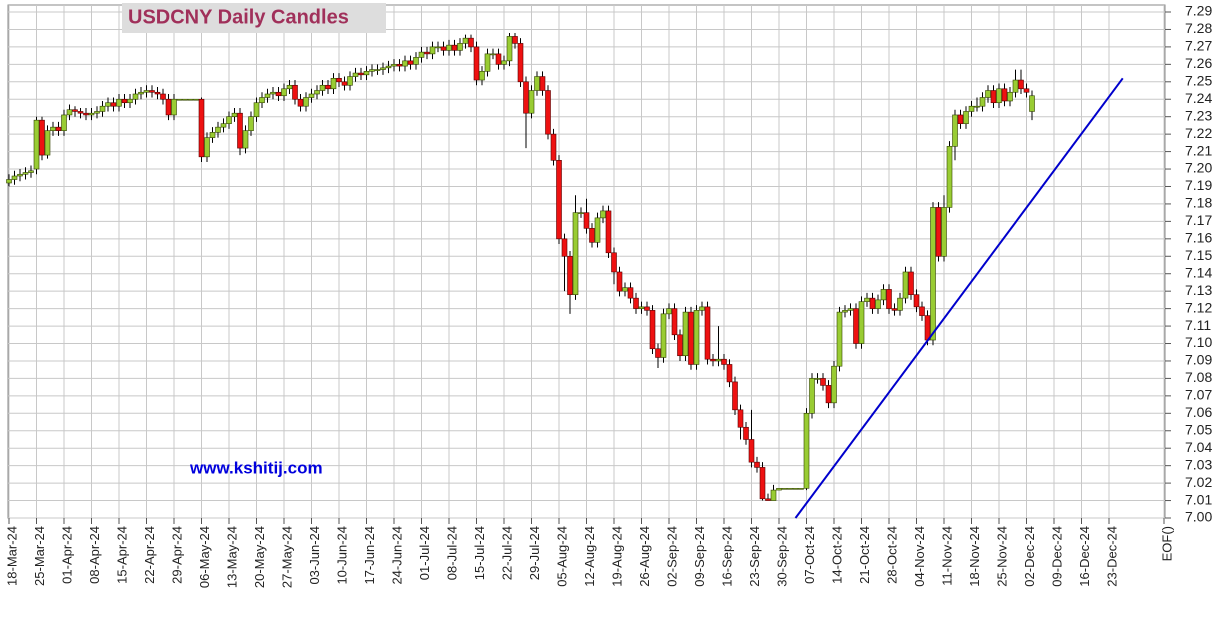  I want to click on x-tick-label: 17-Jun-24, so click(369, 555).